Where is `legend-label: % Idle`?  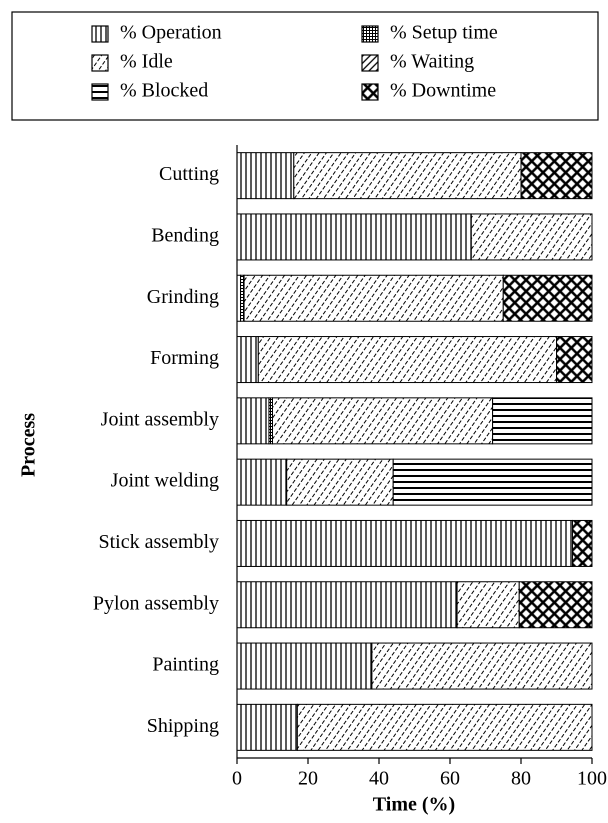
legend-label: % Idle is located at coordinates (146, 62).